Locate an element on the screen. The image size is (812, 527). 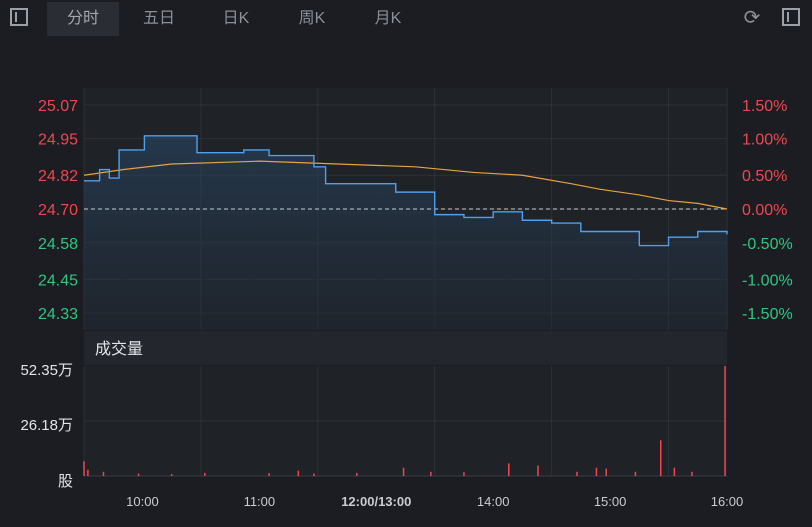
time-axis: 10:00 11:00 12:00/13:00 14:00 15:00 16:00 is located at coordinates (434, 501).